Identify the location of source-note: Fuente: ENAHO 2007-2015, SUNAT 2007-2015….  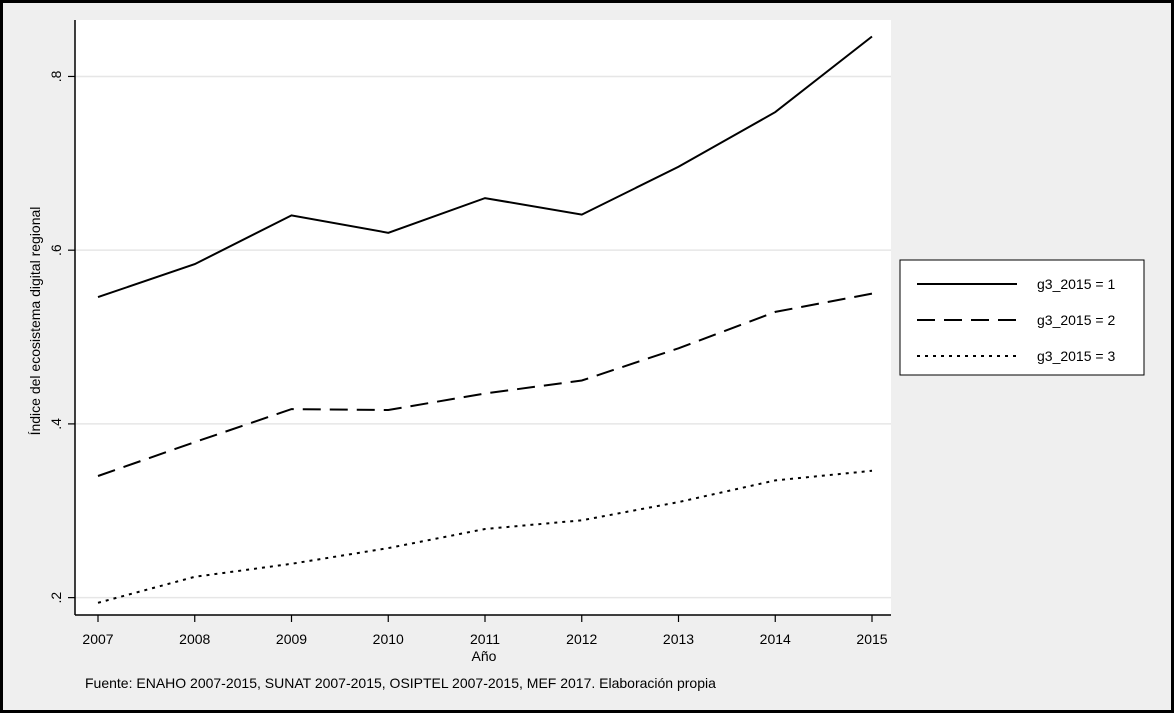
(400, 683).